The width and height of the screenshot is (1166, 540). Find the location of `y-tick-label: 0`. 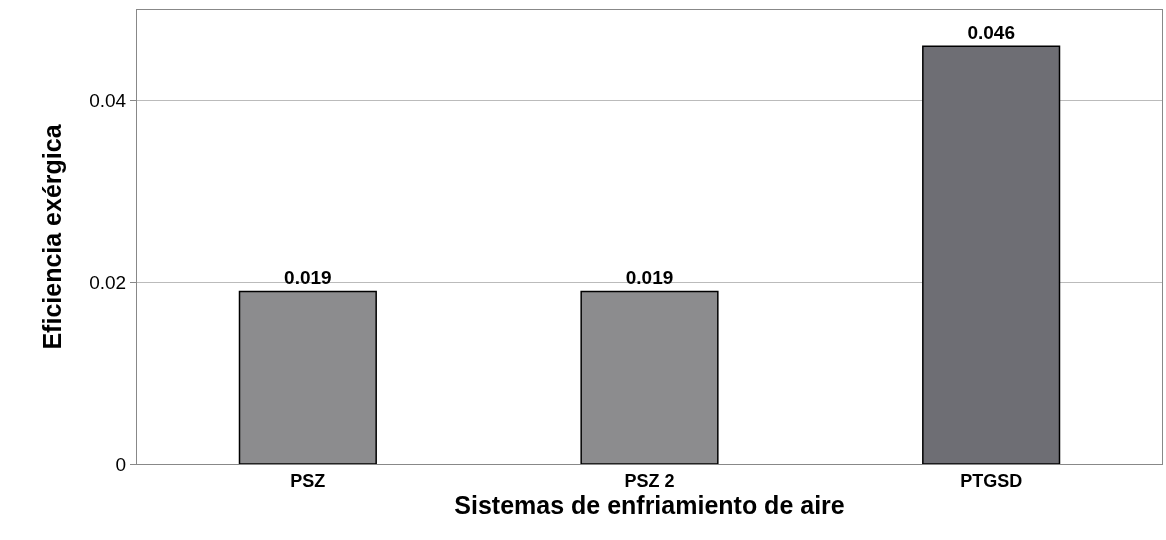

y-tick-label: 0 is located at coordinates (121, 464).